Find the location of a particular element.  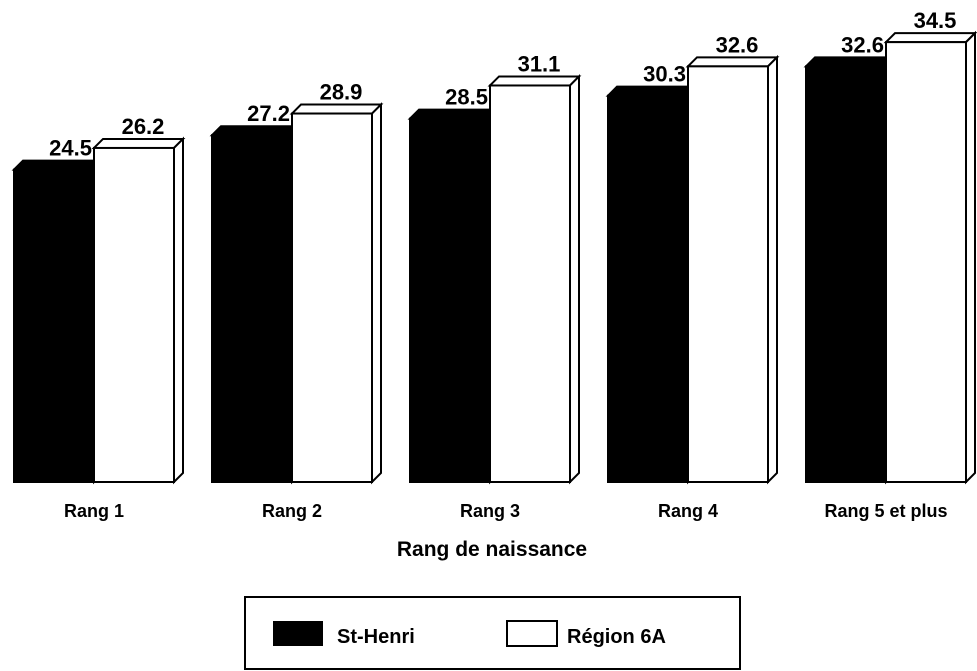

bar-region-6a-rang-5-et-plus is located at coordinates (930, 257).